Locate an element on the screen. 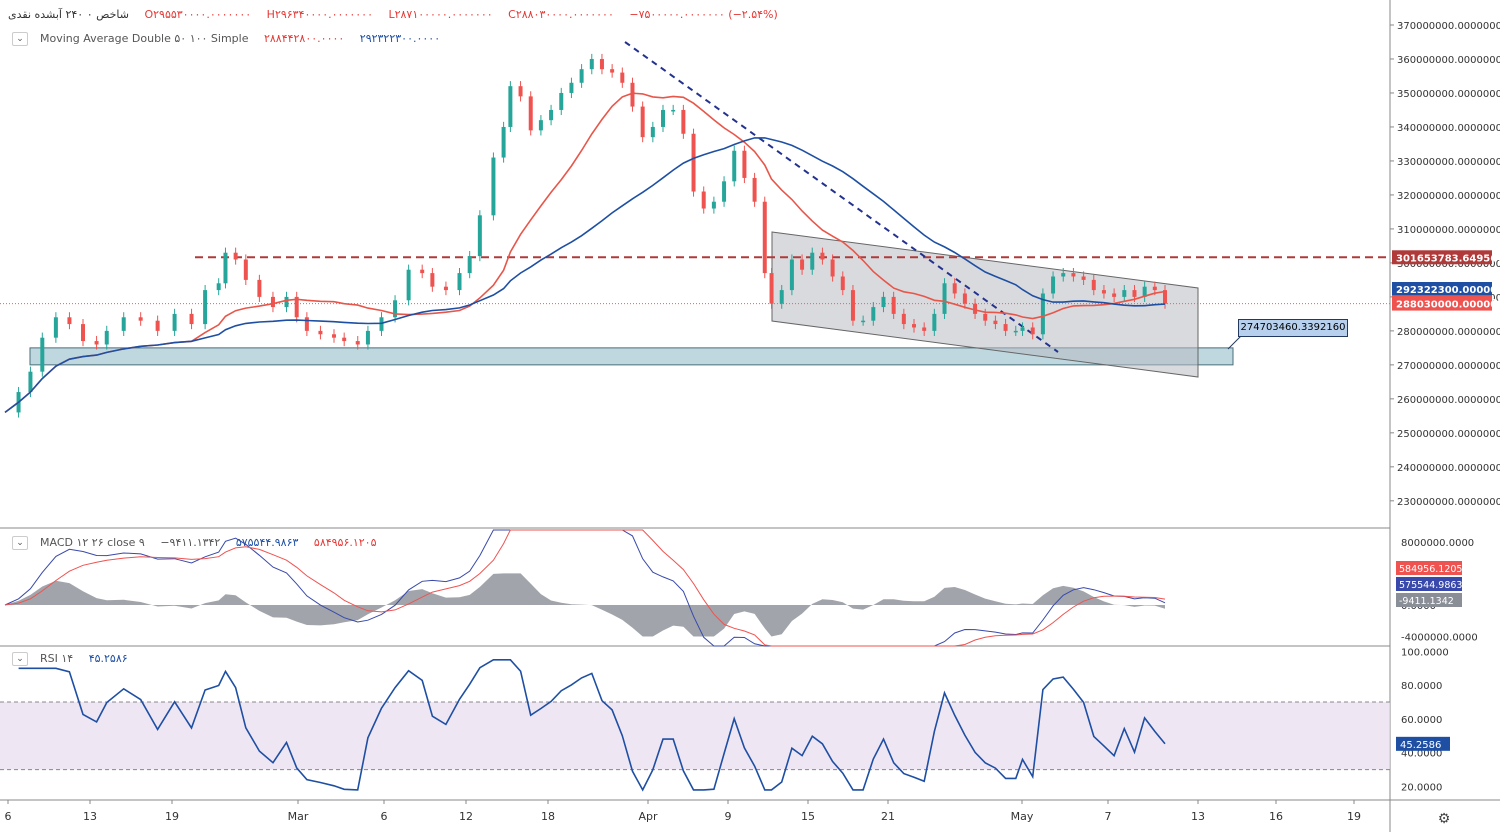  resistance-price-tag-bg is located at coordinates (1442, 257).